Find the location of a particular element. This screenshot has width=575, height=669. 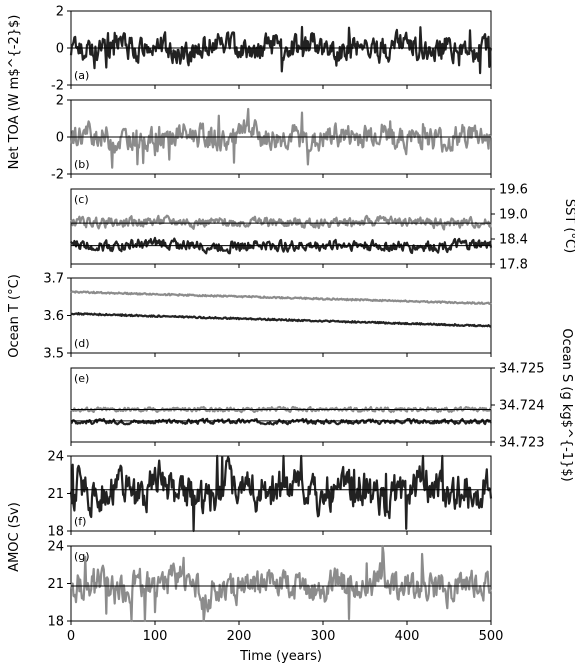

x-tick-label-500: 500 is located at coordinates (491, 636).